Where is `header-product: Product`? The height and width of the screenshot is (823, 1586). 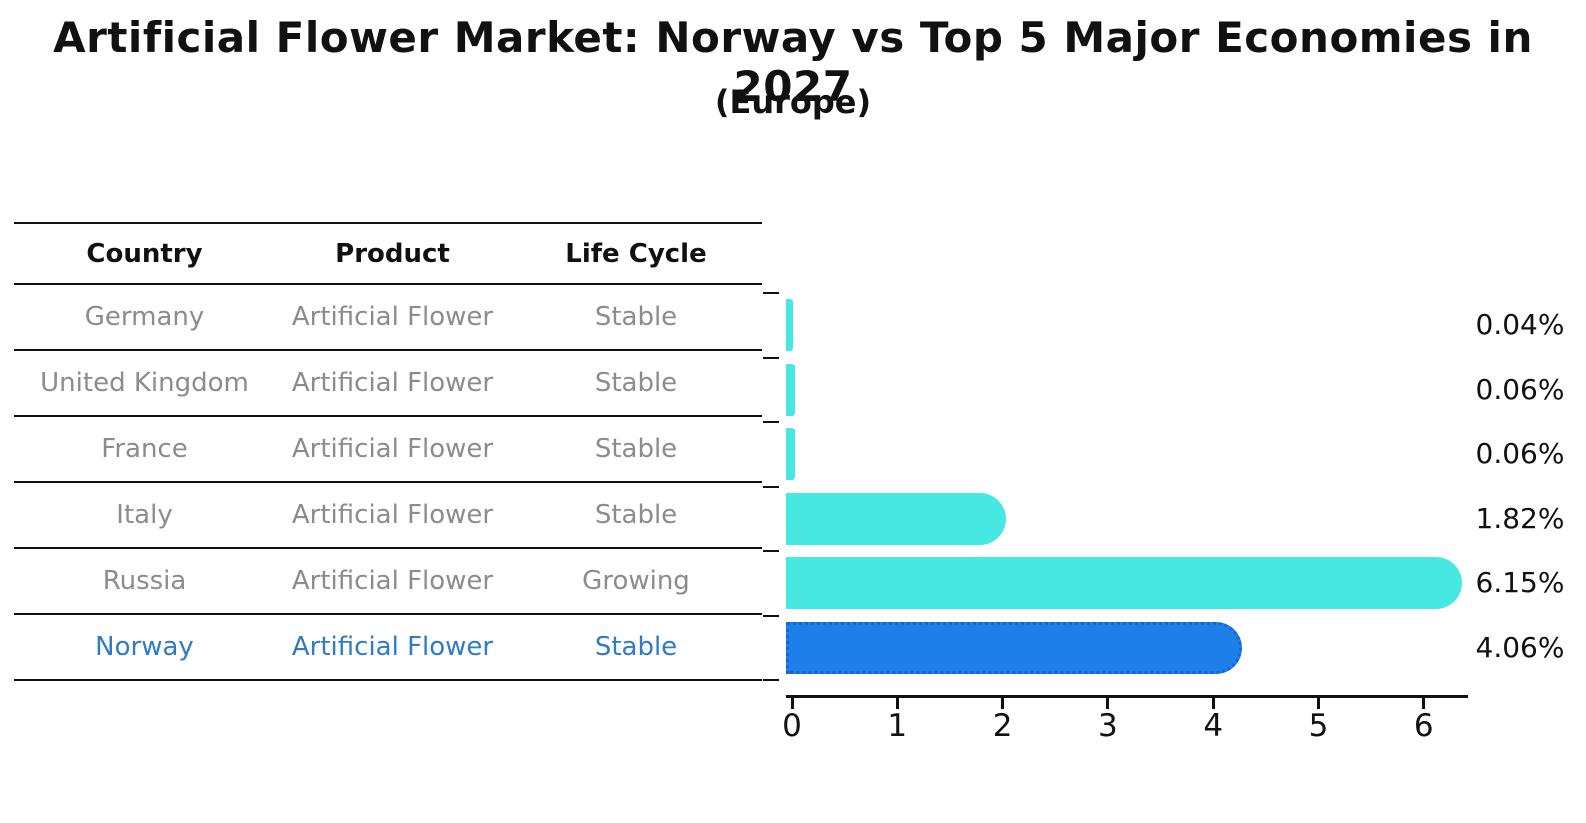 header-product: Product is located at coordinates (392, 253).